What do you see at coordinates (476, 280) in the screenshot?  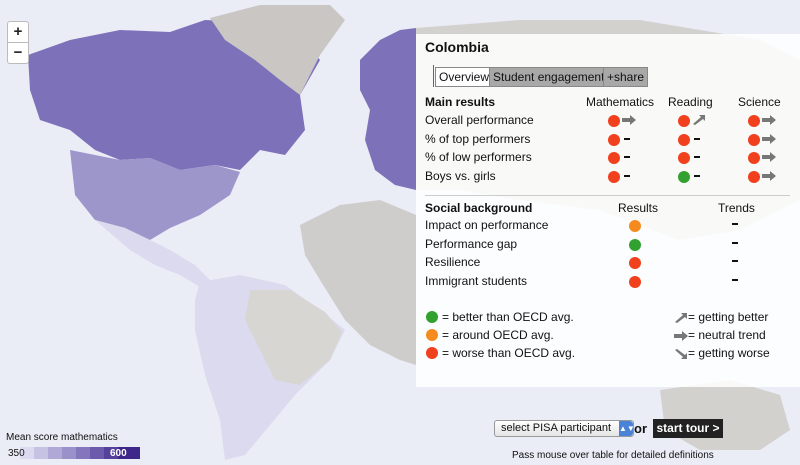 I see `social-row-label: Immigrant students` at bounding box center [476, 280].